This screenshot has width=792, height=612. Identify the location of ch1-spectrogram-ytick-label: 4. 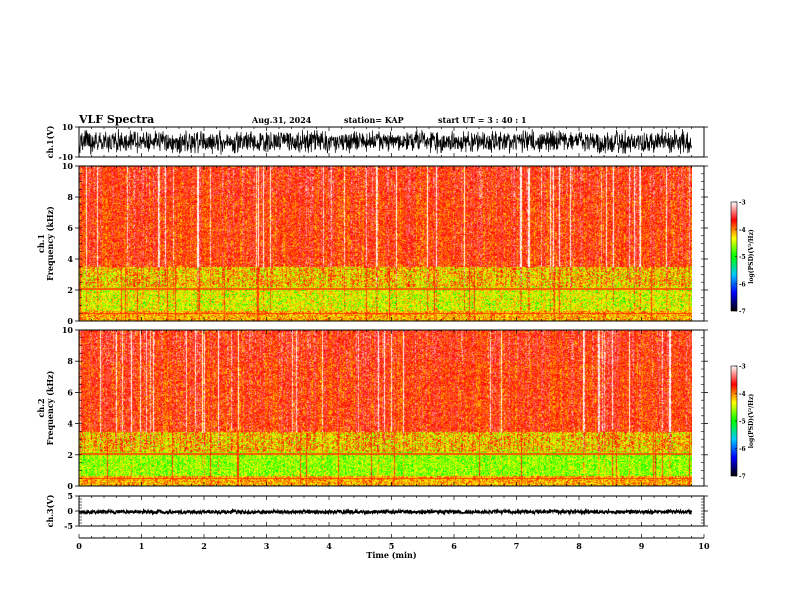
(70, 259).